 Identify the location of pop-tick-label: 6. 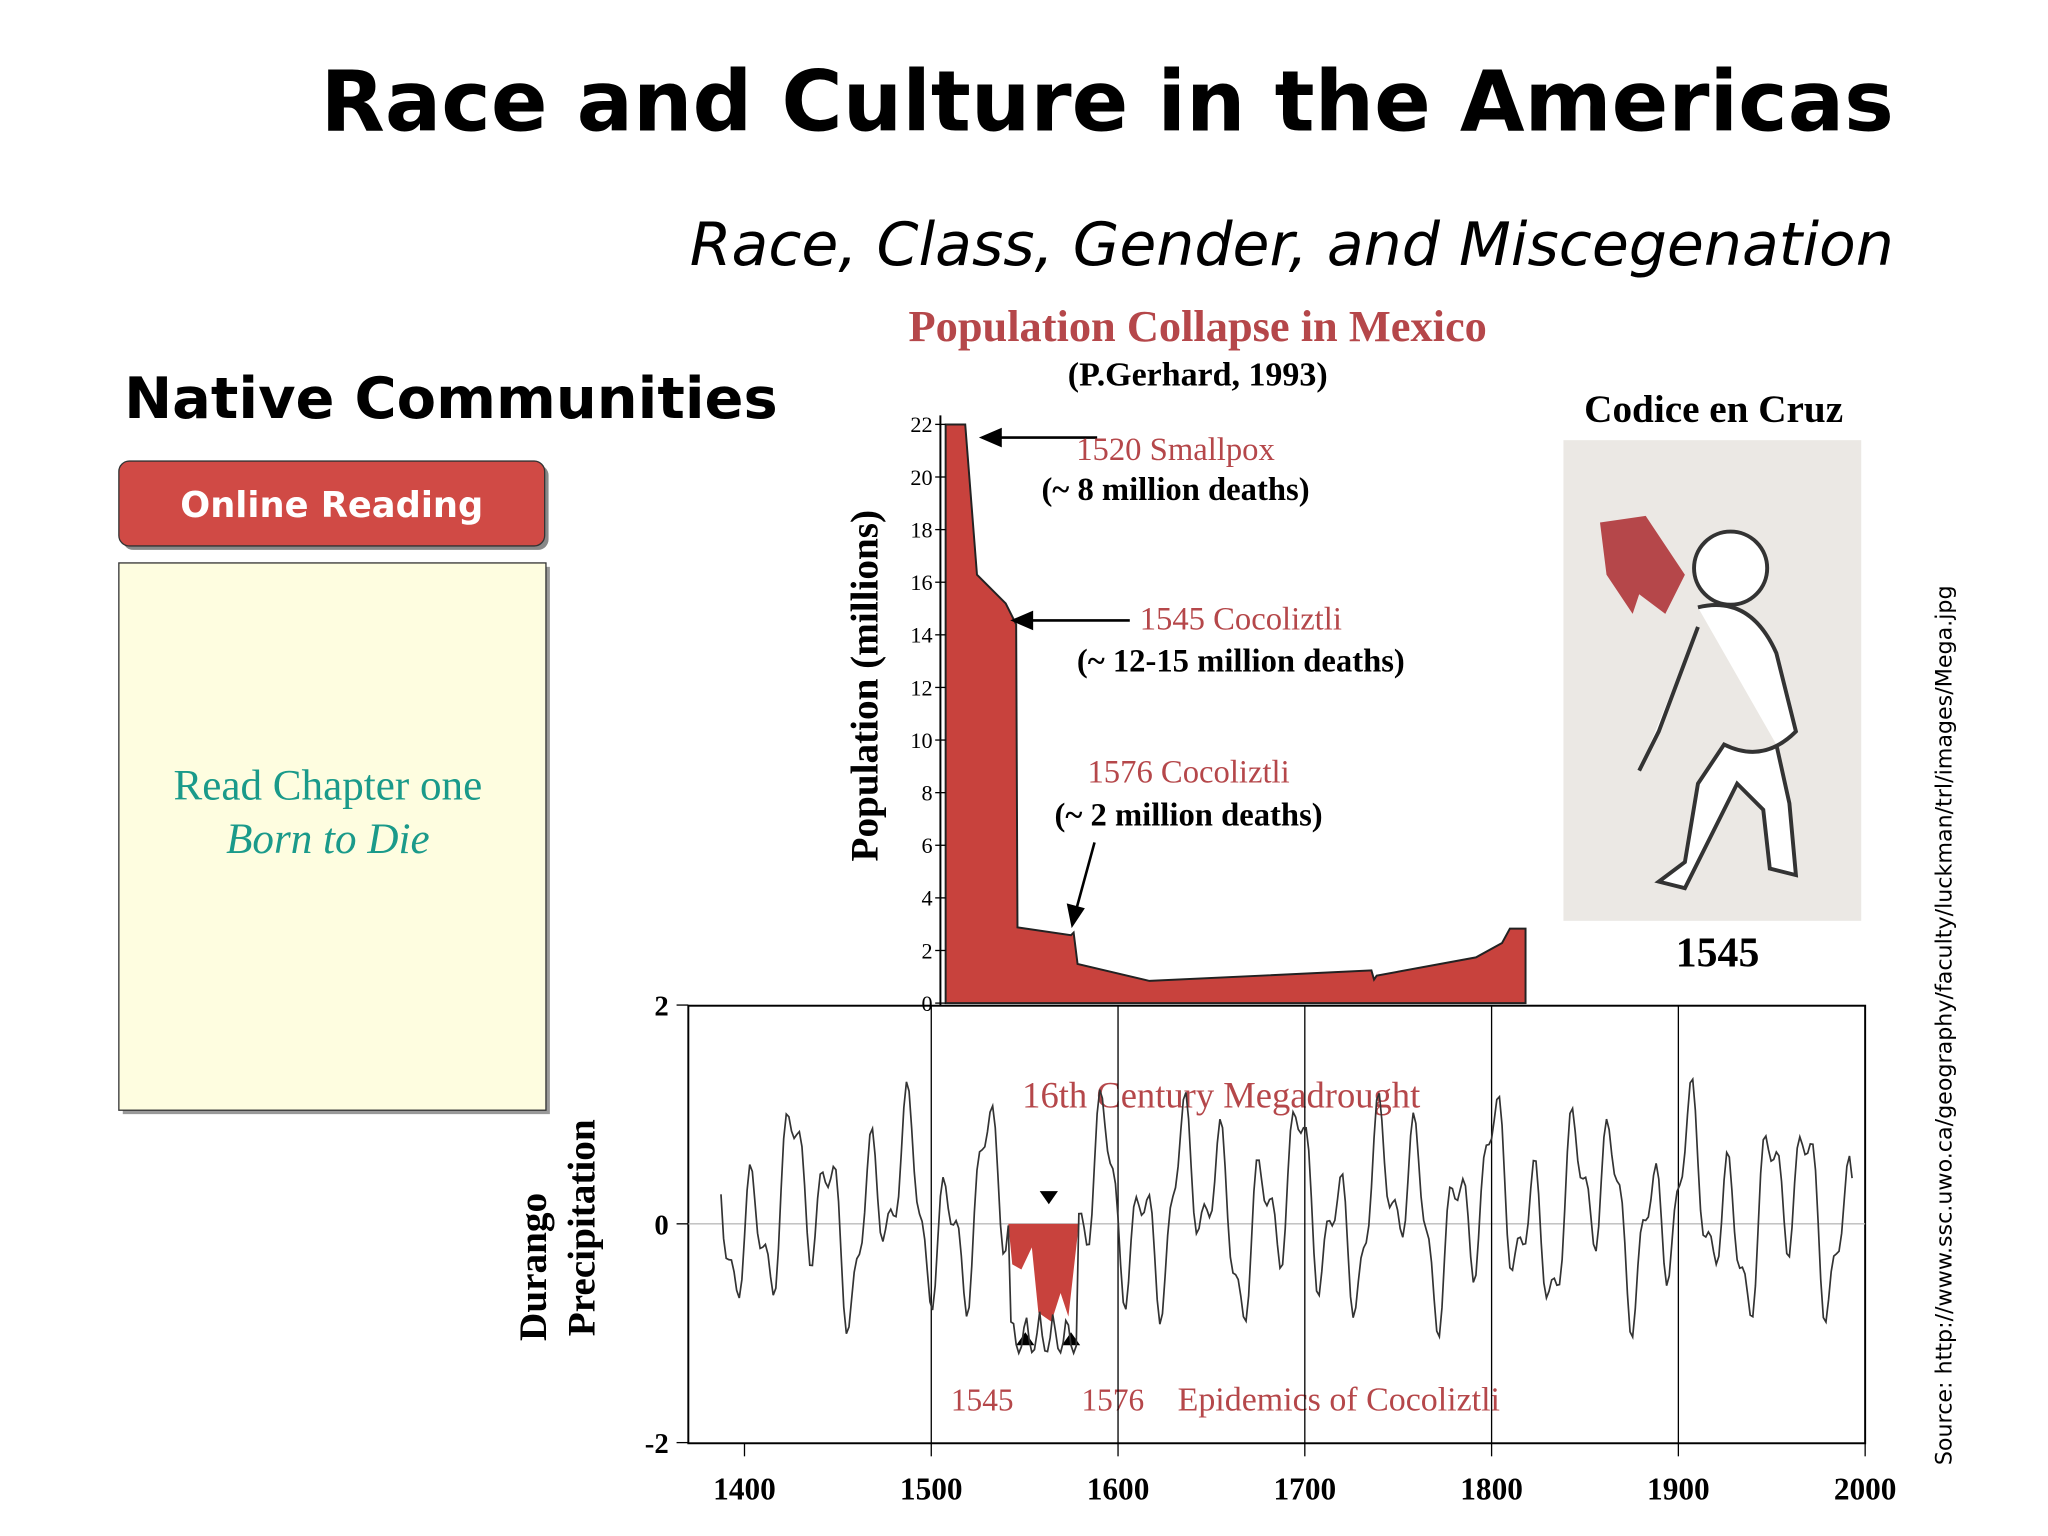
(926, 845).